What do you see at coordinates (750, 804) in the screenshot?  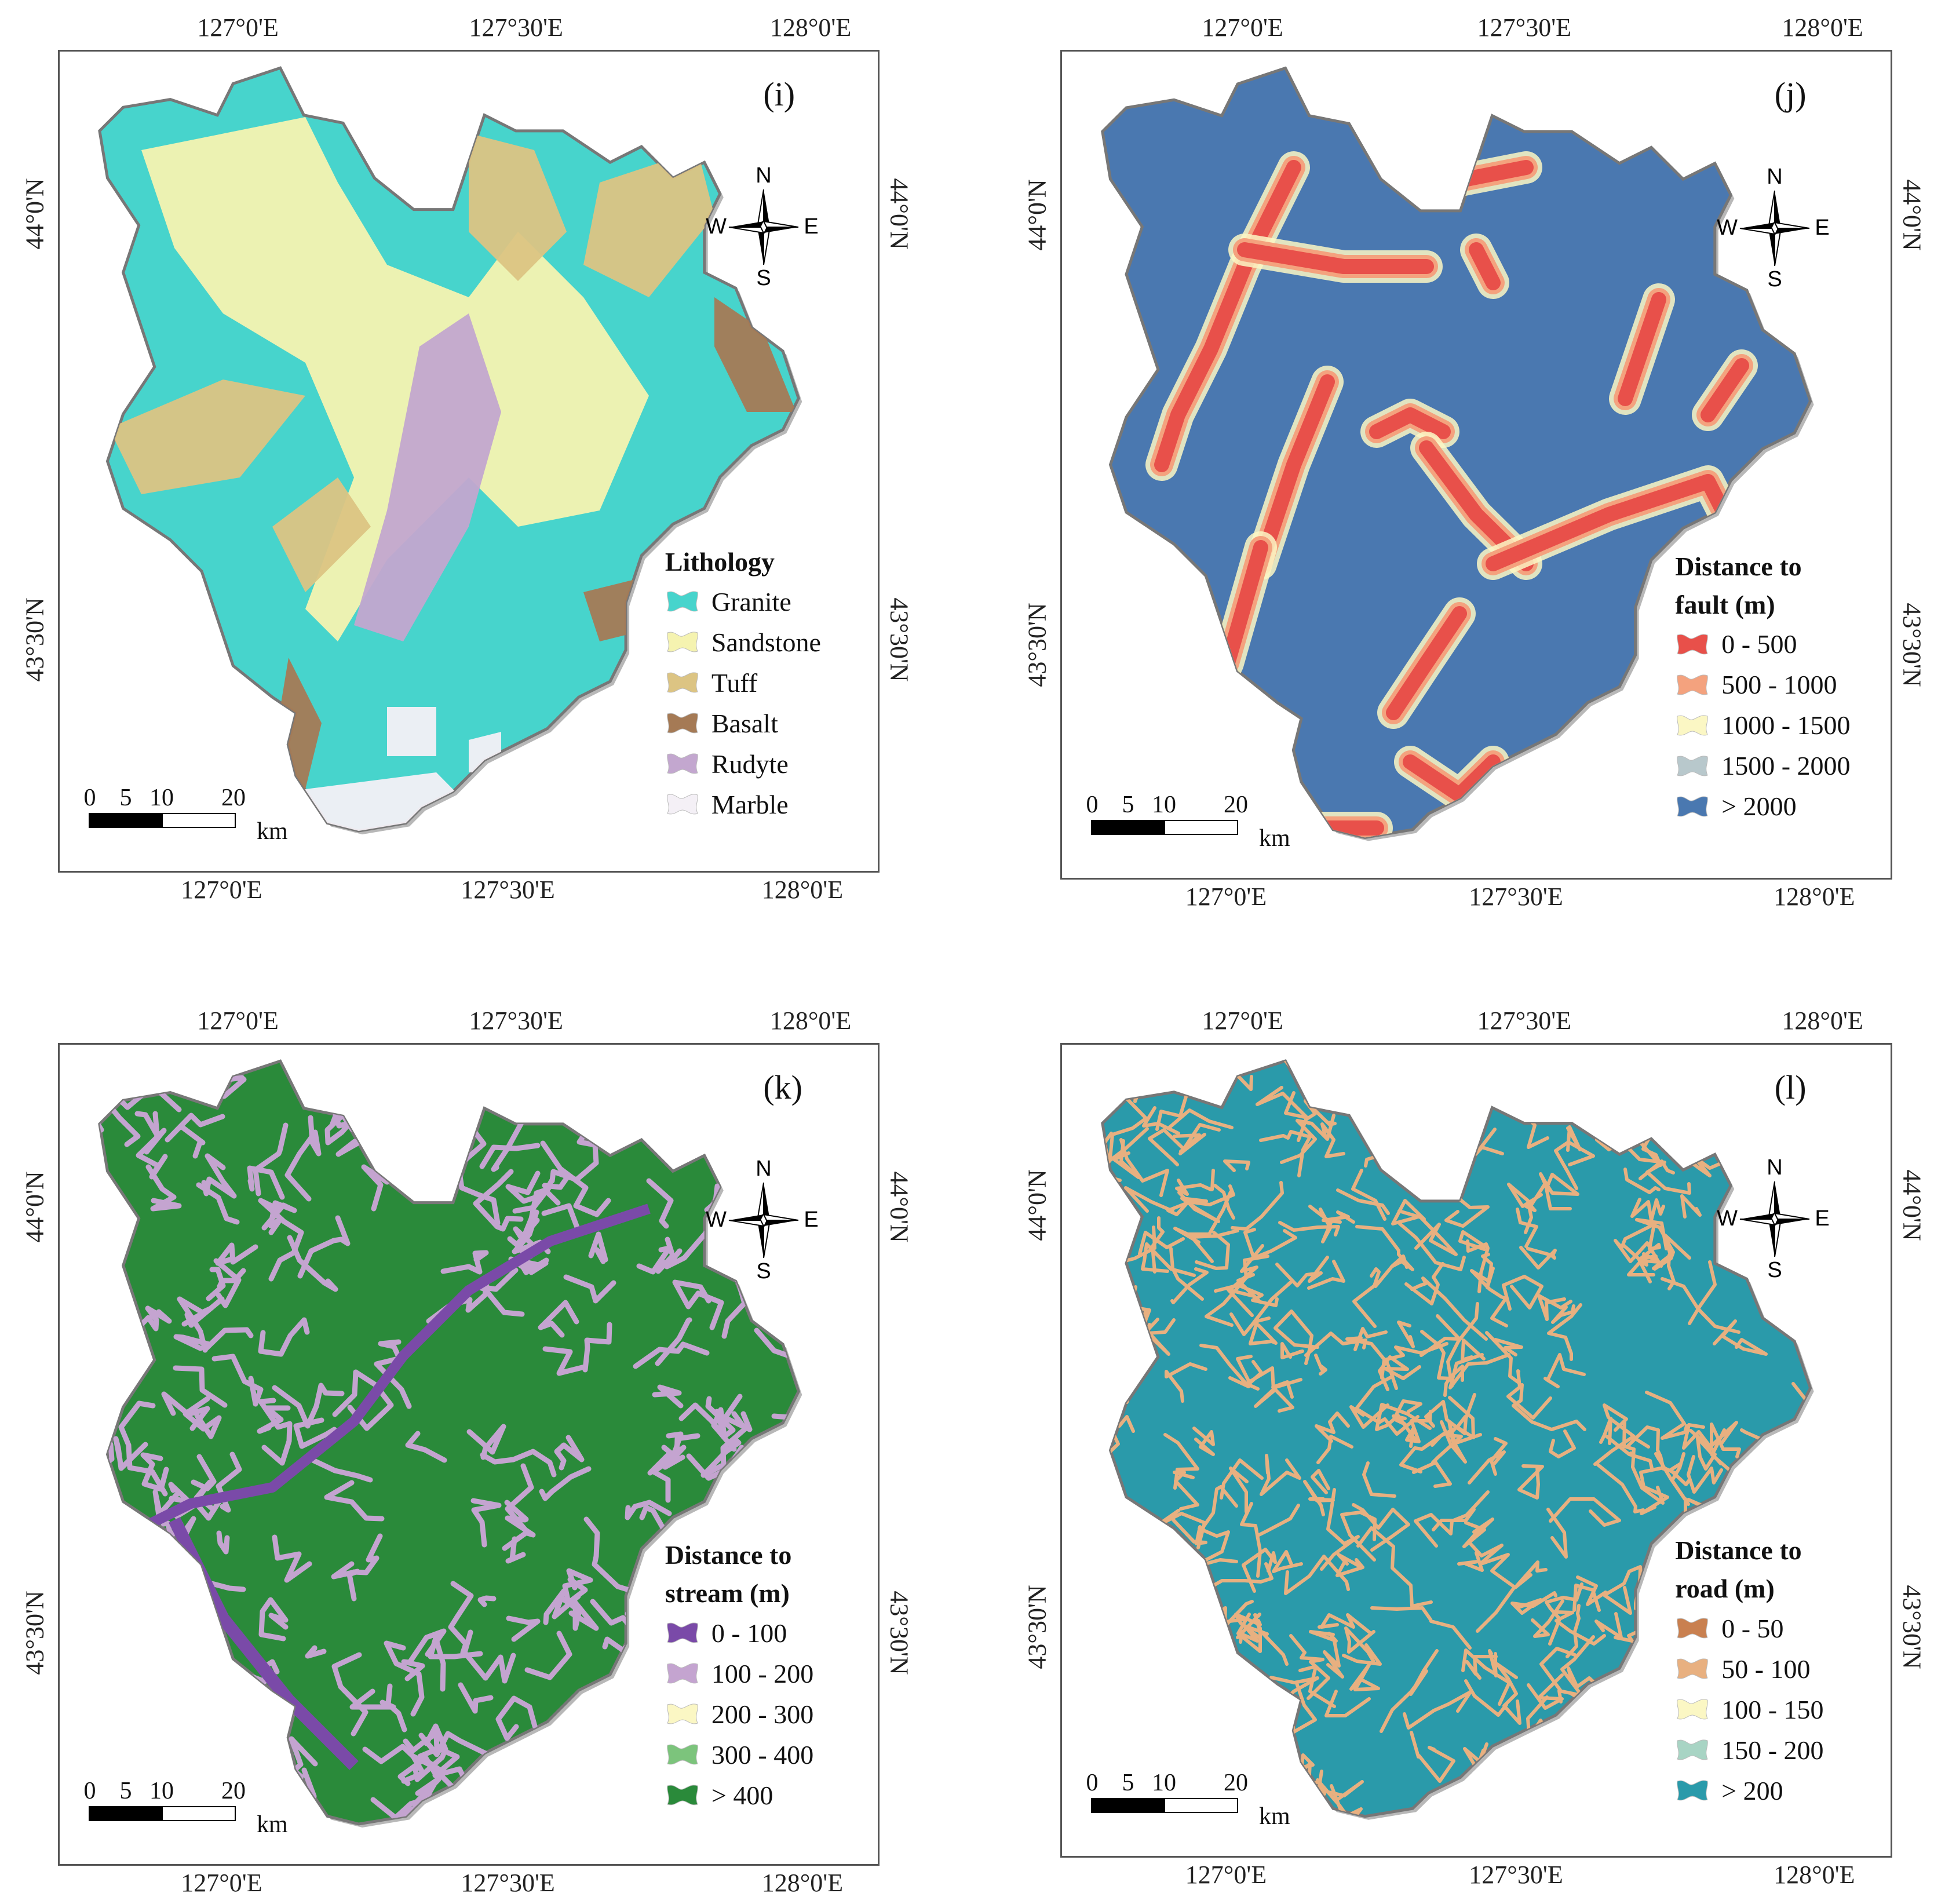 I see `legend-item-label: Marble` at bounding box center [750, 804].